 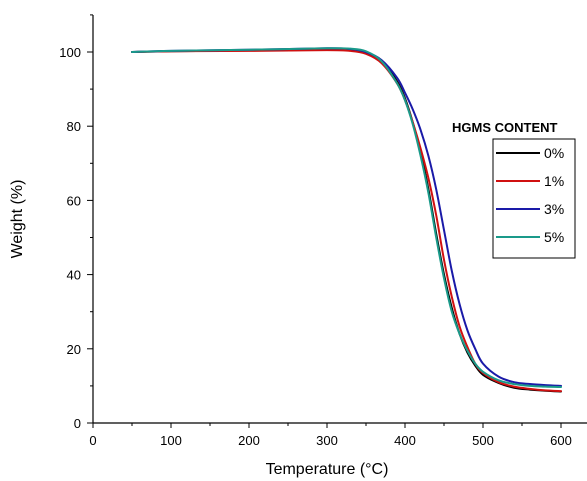 What do you see at coordinates (405, 440) in the screenshot?
I see `x-tick-label: 400` at bounding box center [405, 440].